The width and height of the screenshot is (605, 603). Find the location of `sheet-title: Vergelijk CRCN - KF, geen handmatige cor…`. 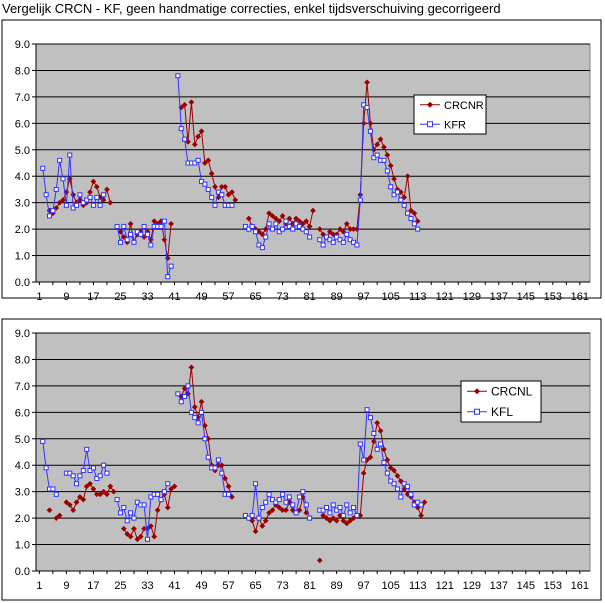

sheet-title: Vergelijk CRCN - KF, geen handmatige cor… is located at coordinates (251, 8).